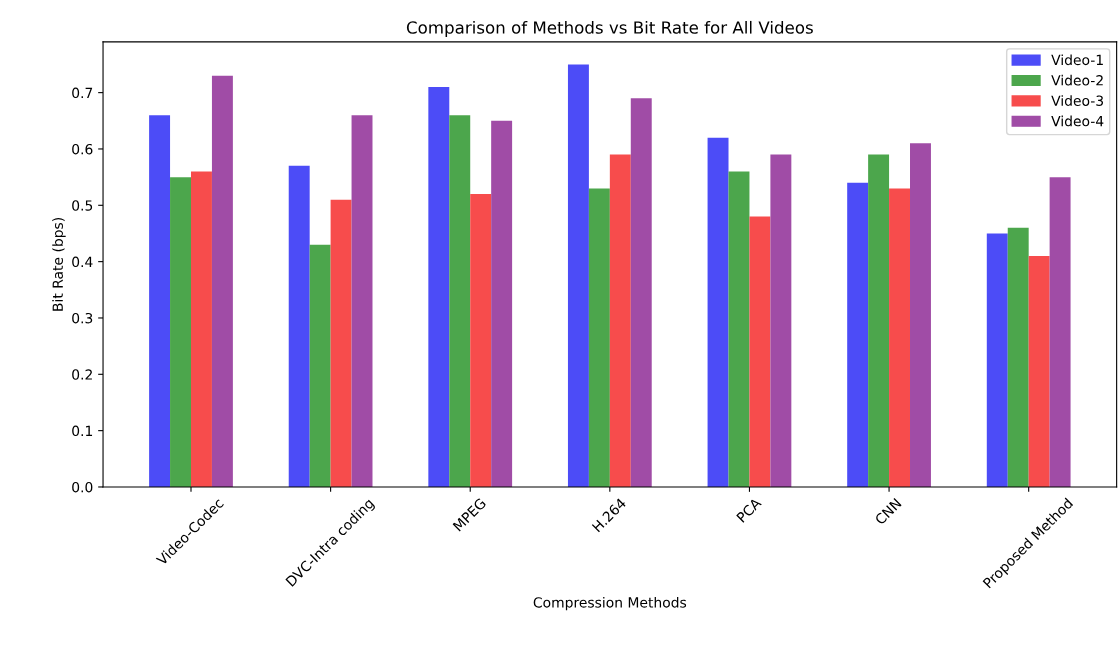  What do you see at coordinates (1077, 60) in the screenshot?
I see `legend-label: Video-1` at bounding box center [1077, 60].